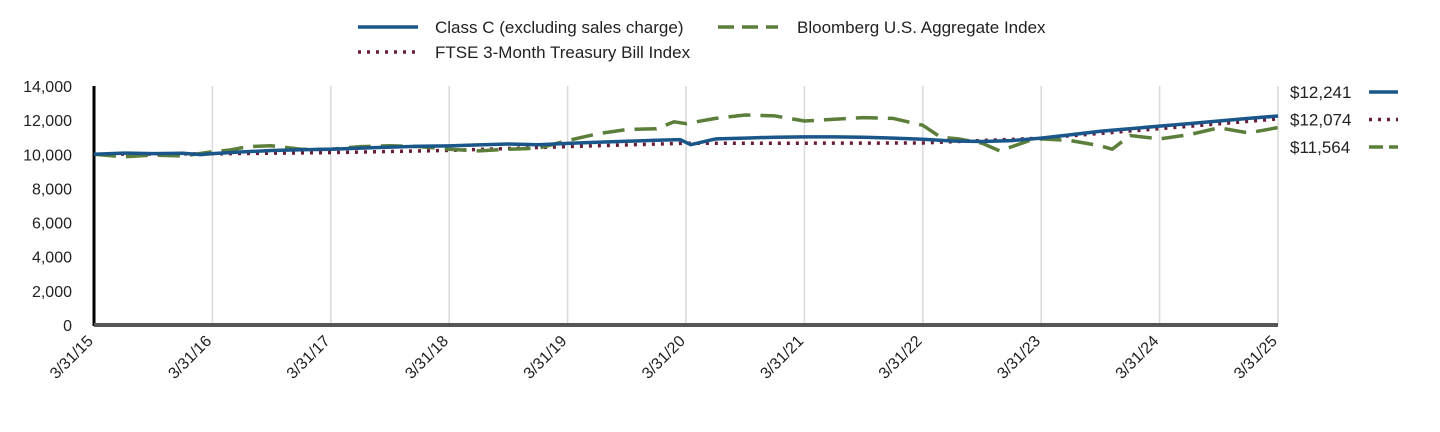 The image size is (1440, 432). I want to click on x-tick-label: 3/31/23, so click(1019, 358).